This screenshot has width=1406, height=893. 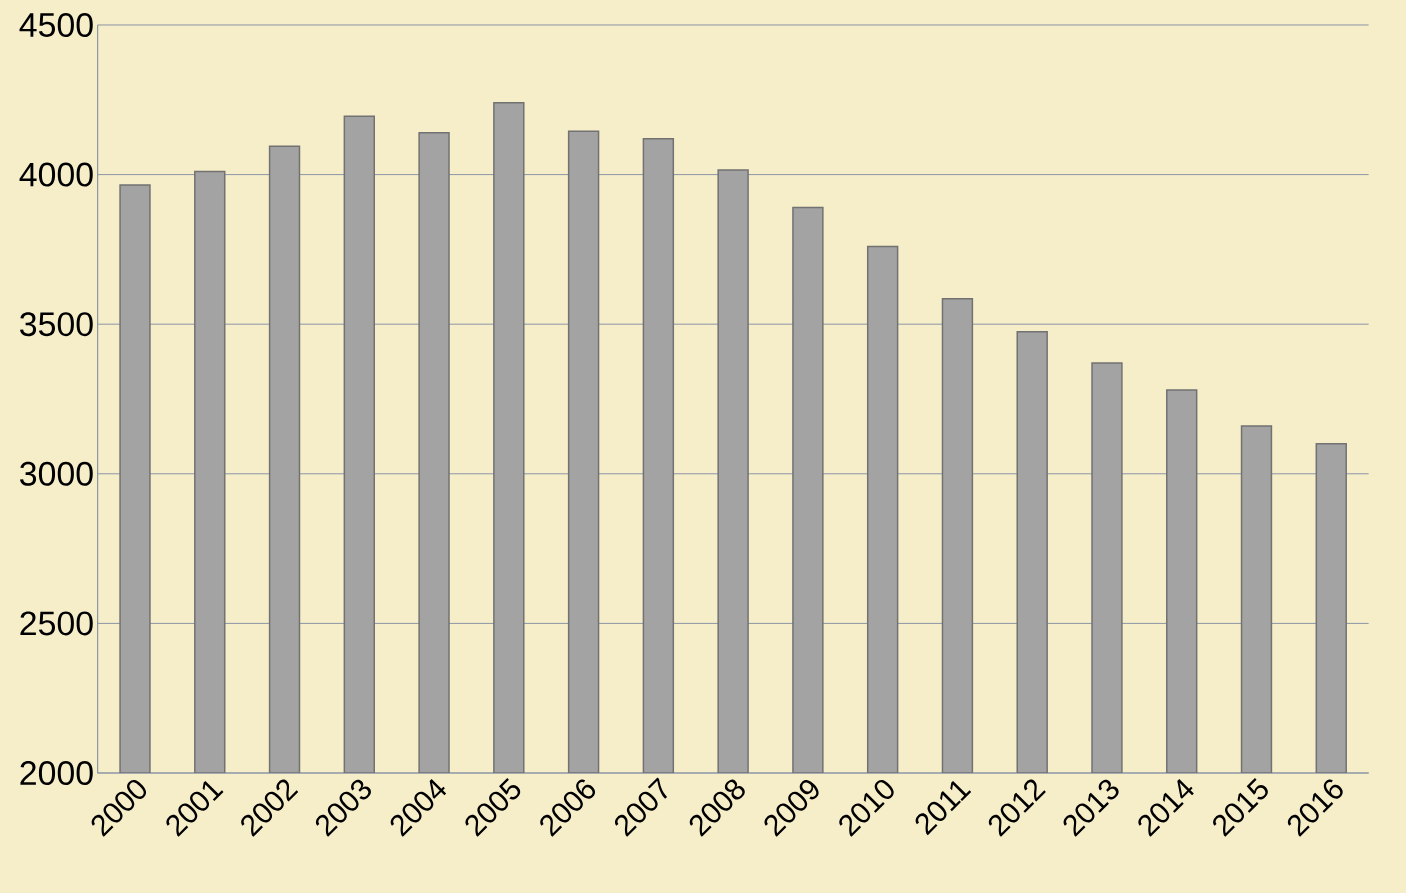 I want to click on y-tick-label: 2500, so click(x=56, y=623).